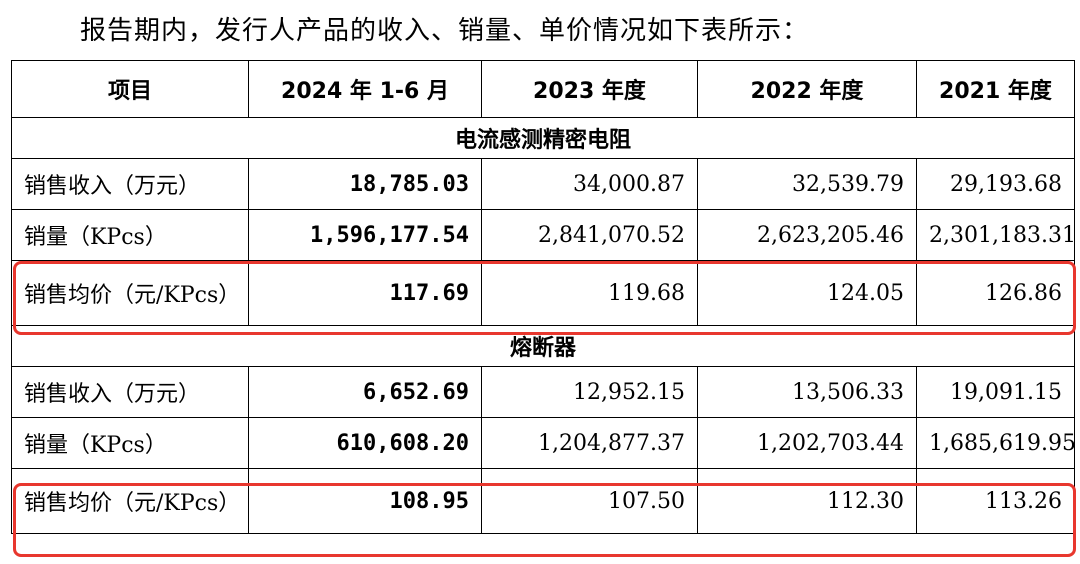 Image resolution: width=1080 pixels, height=564 pixels. What do you see at coordinates (365, 235) in the screenshot?
I see `cell-value: 1,596,177.54` at bounding box center [365, 235].